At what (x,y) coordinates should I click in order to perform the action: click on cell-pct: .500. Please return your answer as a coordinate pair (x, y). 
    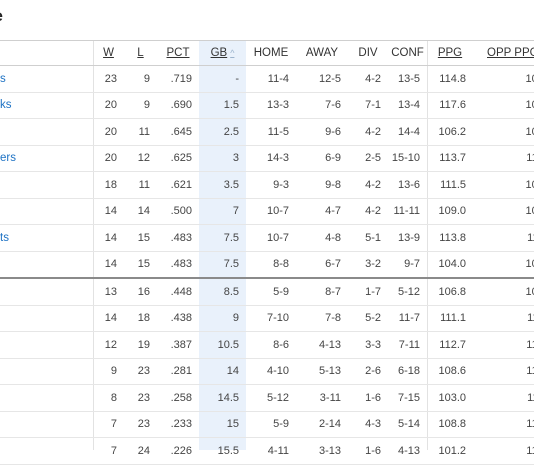
    Looking at the image, I should click on (181, 211).